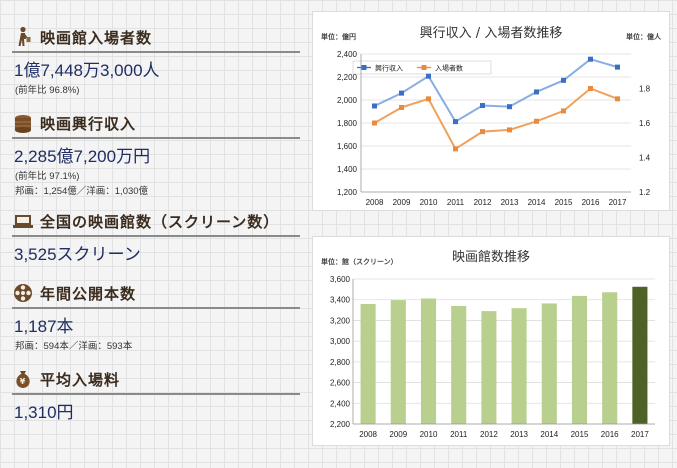 The height and width of the screenshot is (468, 677). I want to click on line-chart-ytick-left: 2,400, so click(347, 54).